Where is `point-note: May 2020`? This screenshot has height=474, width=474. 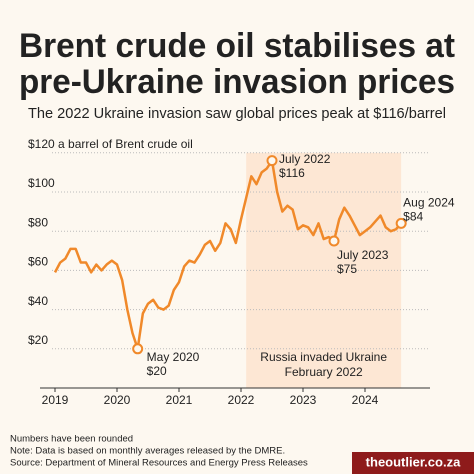
point-note: May 2020 is located at coordinates (173, 357).